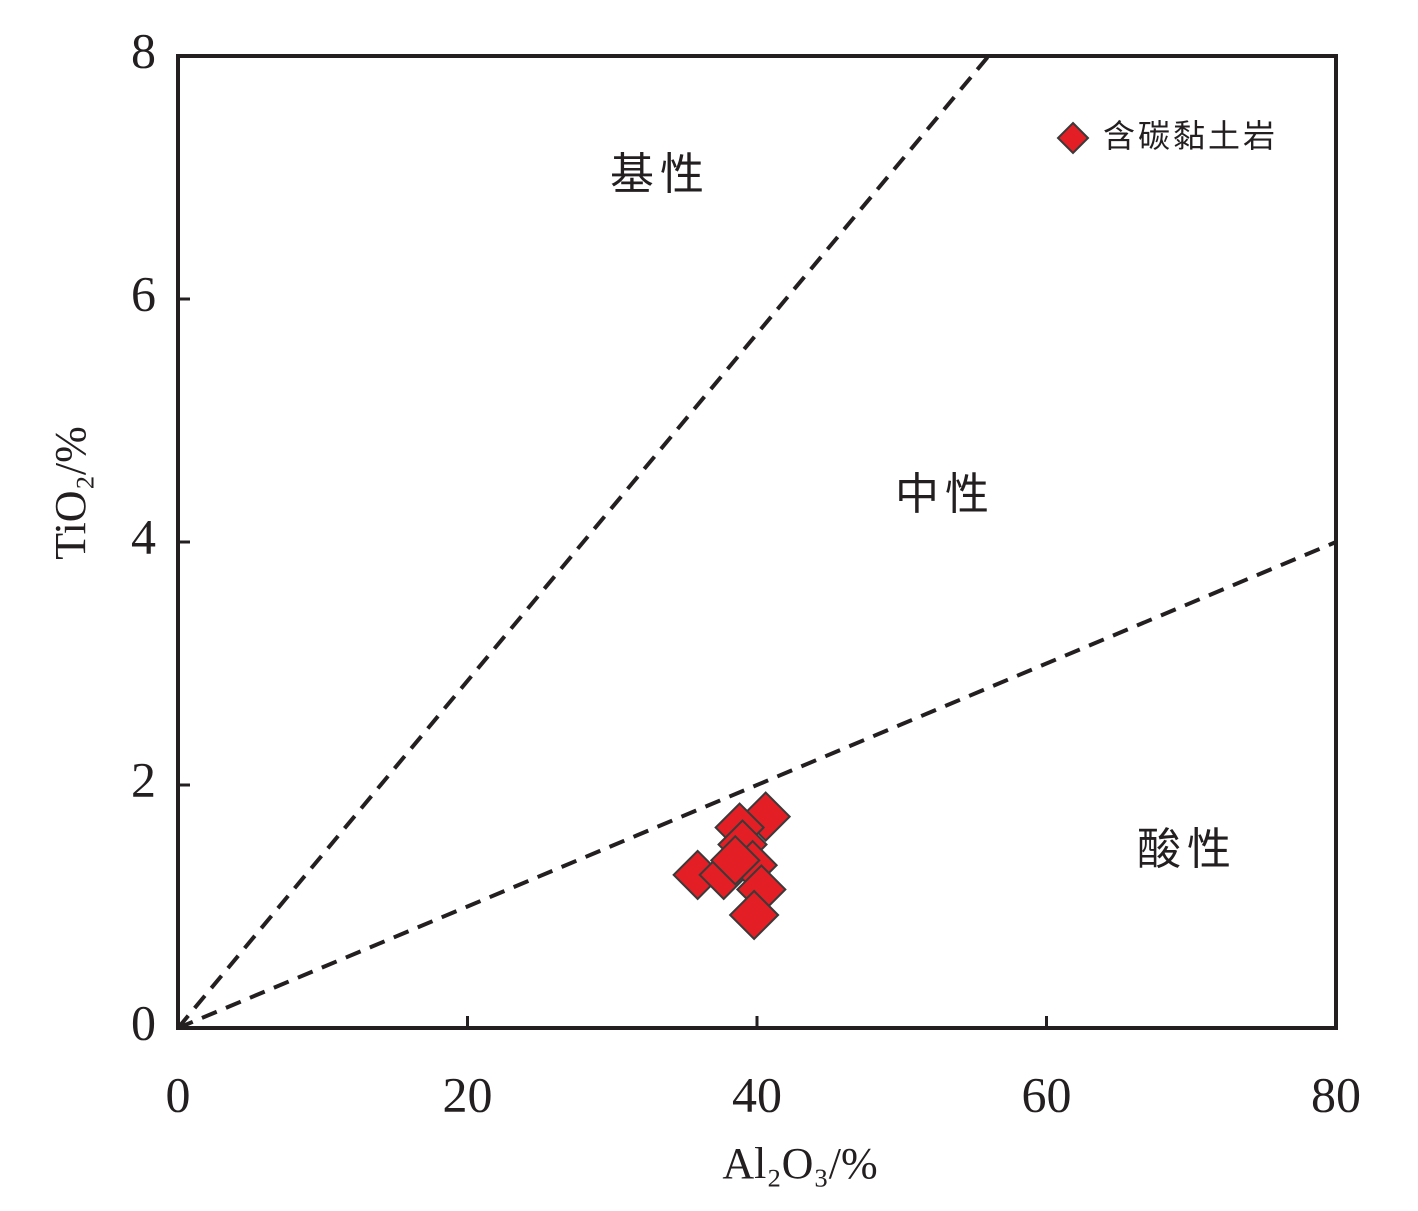 This screenshot has width=1418, height=1211. What do you see at coordinates (1190, 136) in the screenshot?
I see `legend-label: 含碳黏土岩` at bounding box center [1190, 136].